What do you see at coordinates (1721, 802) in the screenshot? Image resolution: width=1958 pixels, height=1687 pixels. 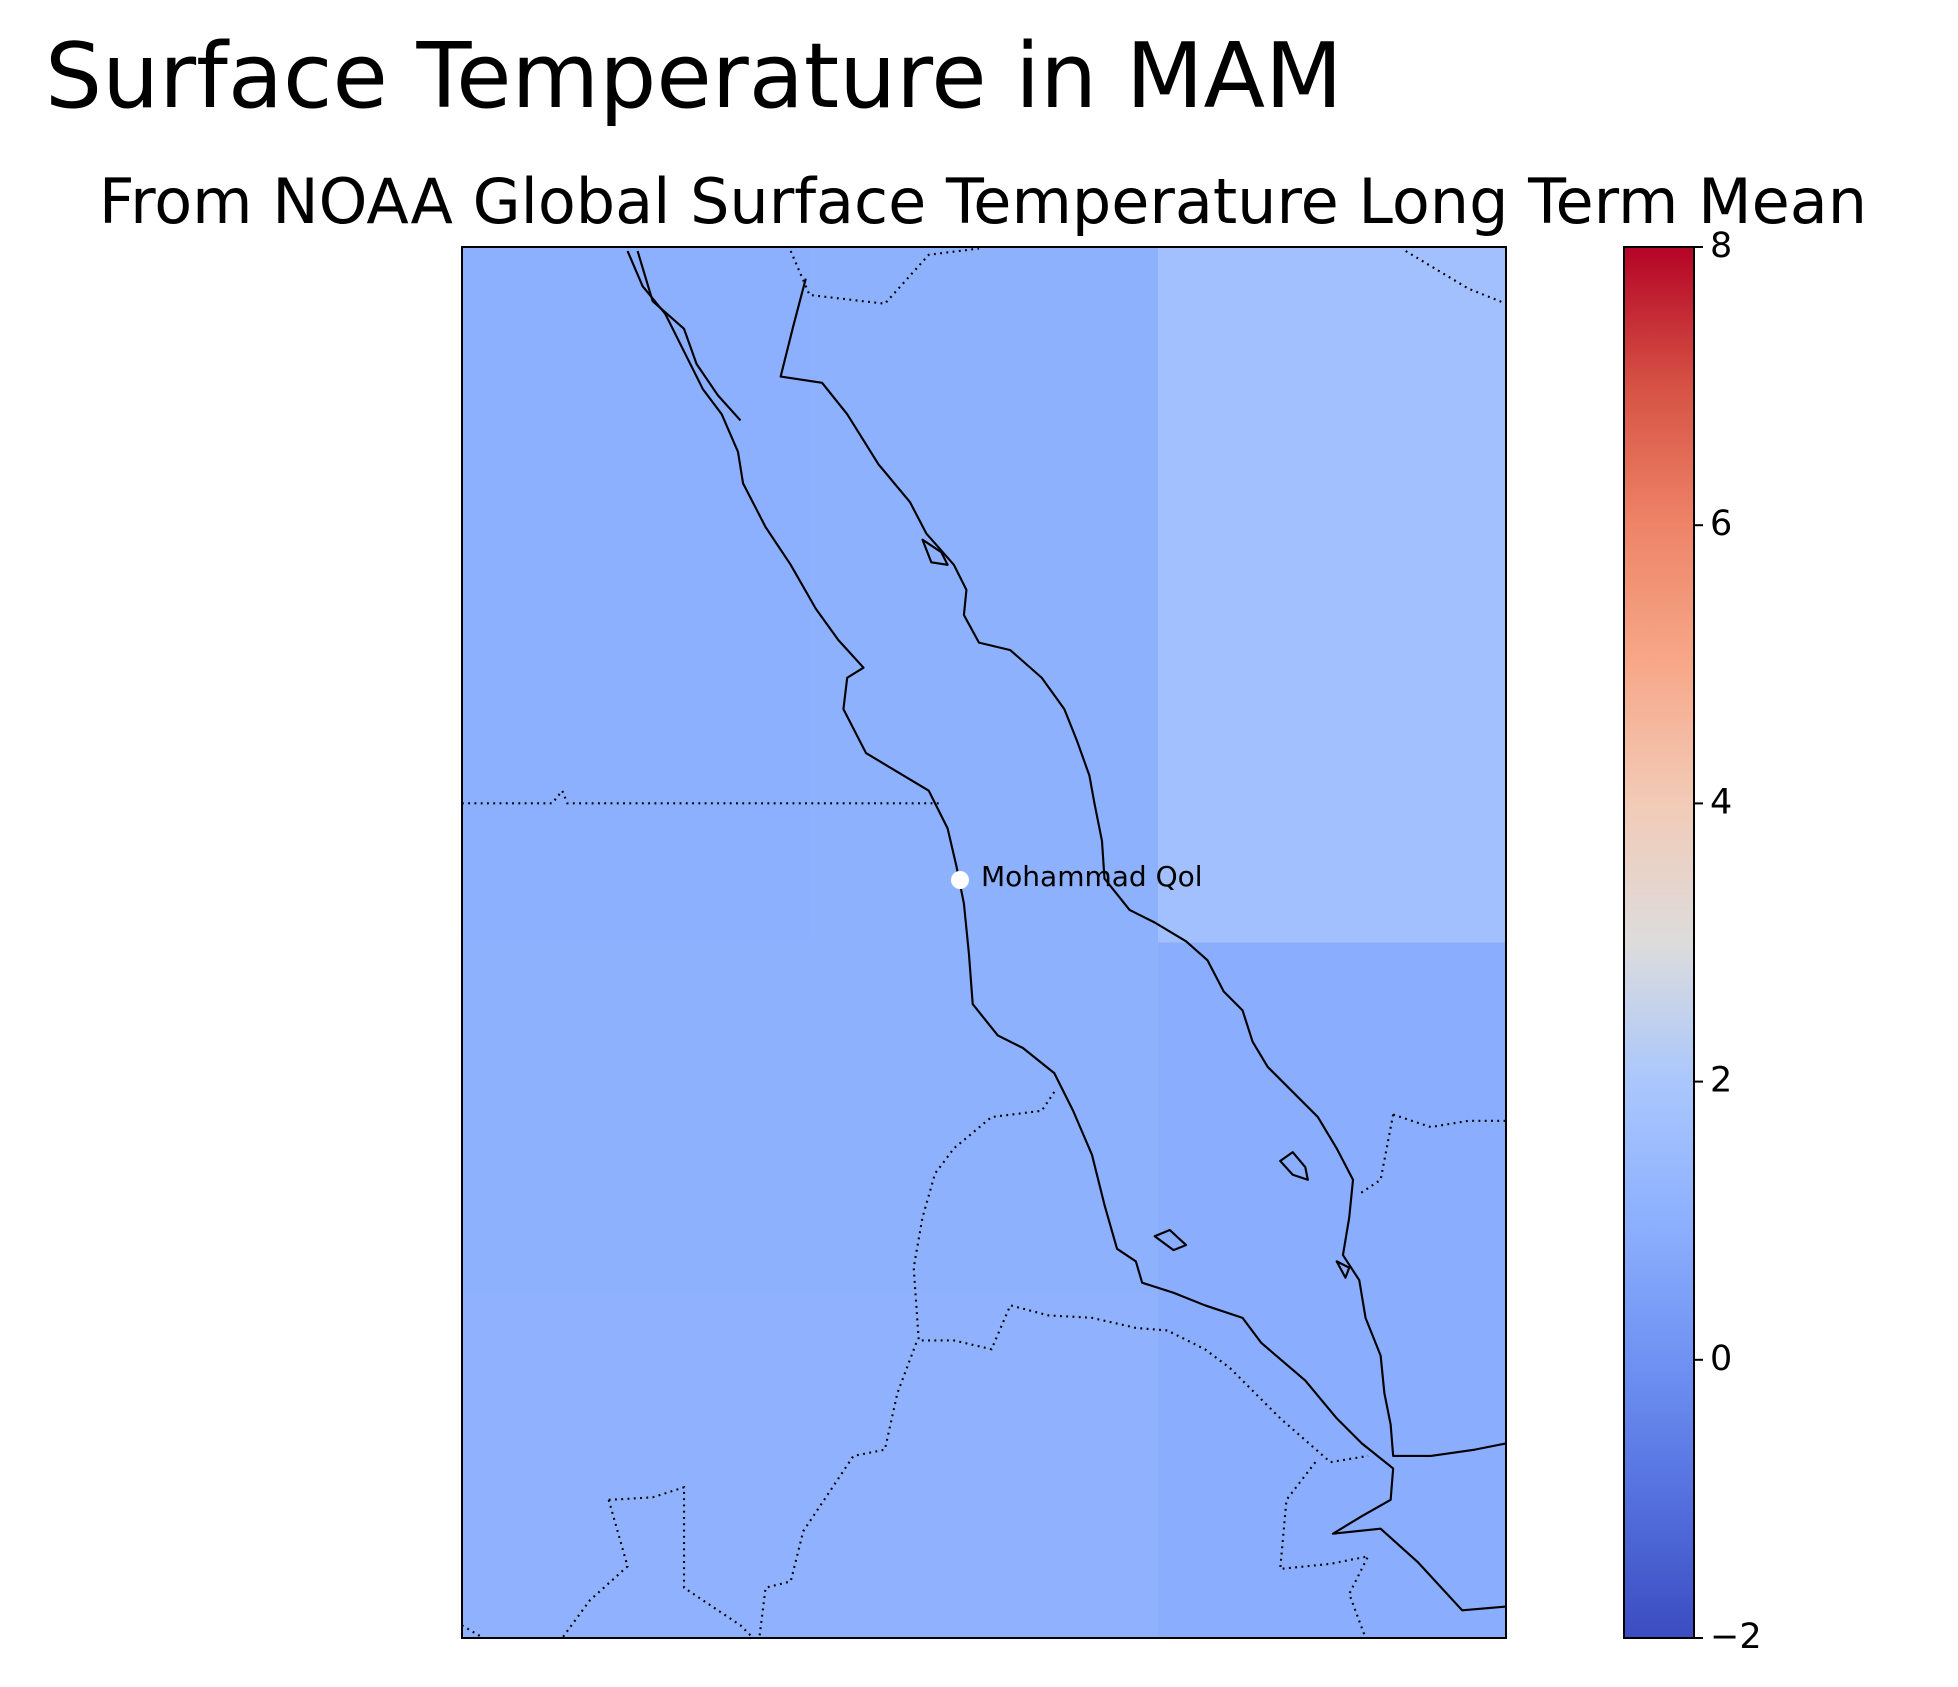 I see `colorbar-tick-label: 4` at bounding box center [1721, 802].